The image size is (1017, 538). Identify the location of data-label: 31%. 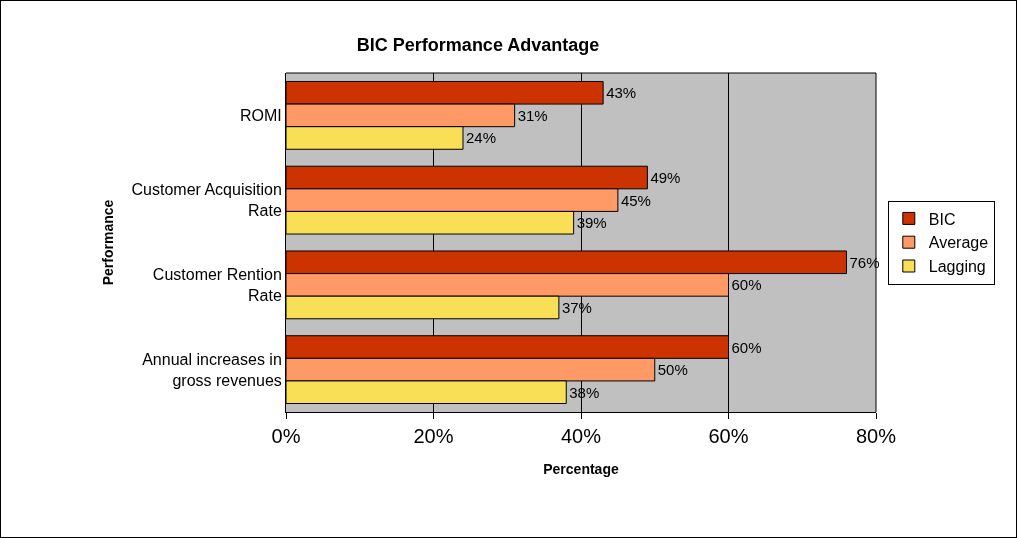
(532, 115).